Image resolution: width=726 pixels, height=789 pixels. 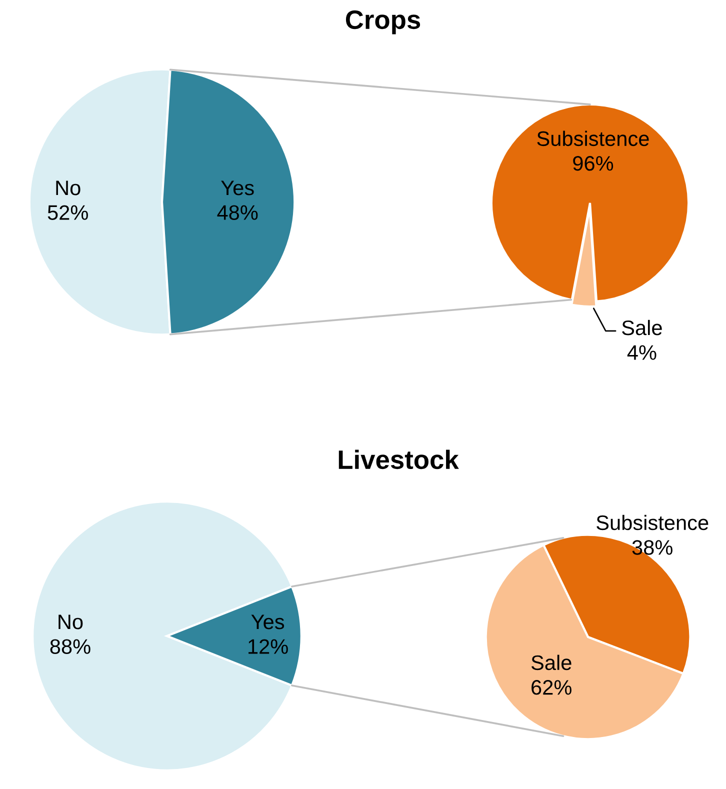 I want to click on text: Crops, so click(x=383, y=22).